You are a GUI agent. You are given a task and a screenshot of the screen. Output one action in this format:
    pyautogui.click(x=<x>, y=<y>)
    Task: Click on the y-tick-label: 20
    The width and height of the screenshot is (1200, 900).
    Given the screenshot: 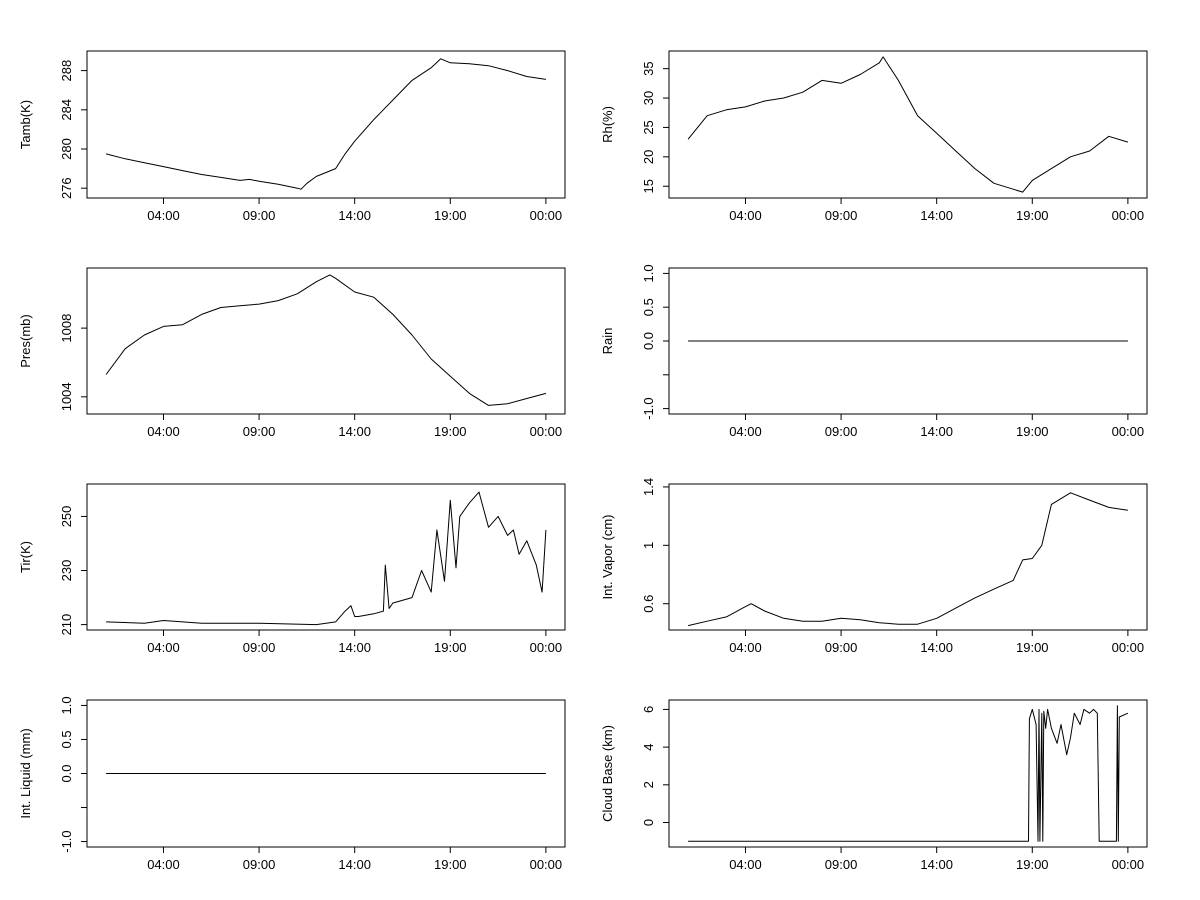 What is the action you would take?
    pyautogui.click(x=648, y=157)
    